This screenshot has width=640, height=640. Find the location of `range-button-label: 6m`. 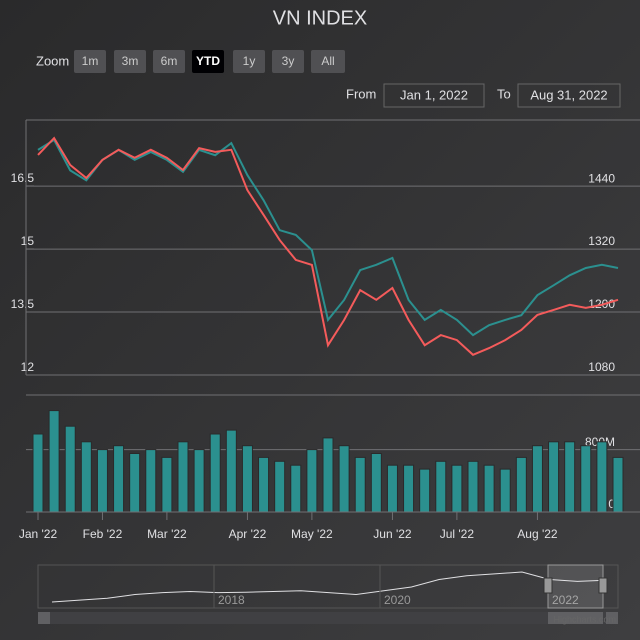

range-button-label: 6m is located at coordinates (169, 61).